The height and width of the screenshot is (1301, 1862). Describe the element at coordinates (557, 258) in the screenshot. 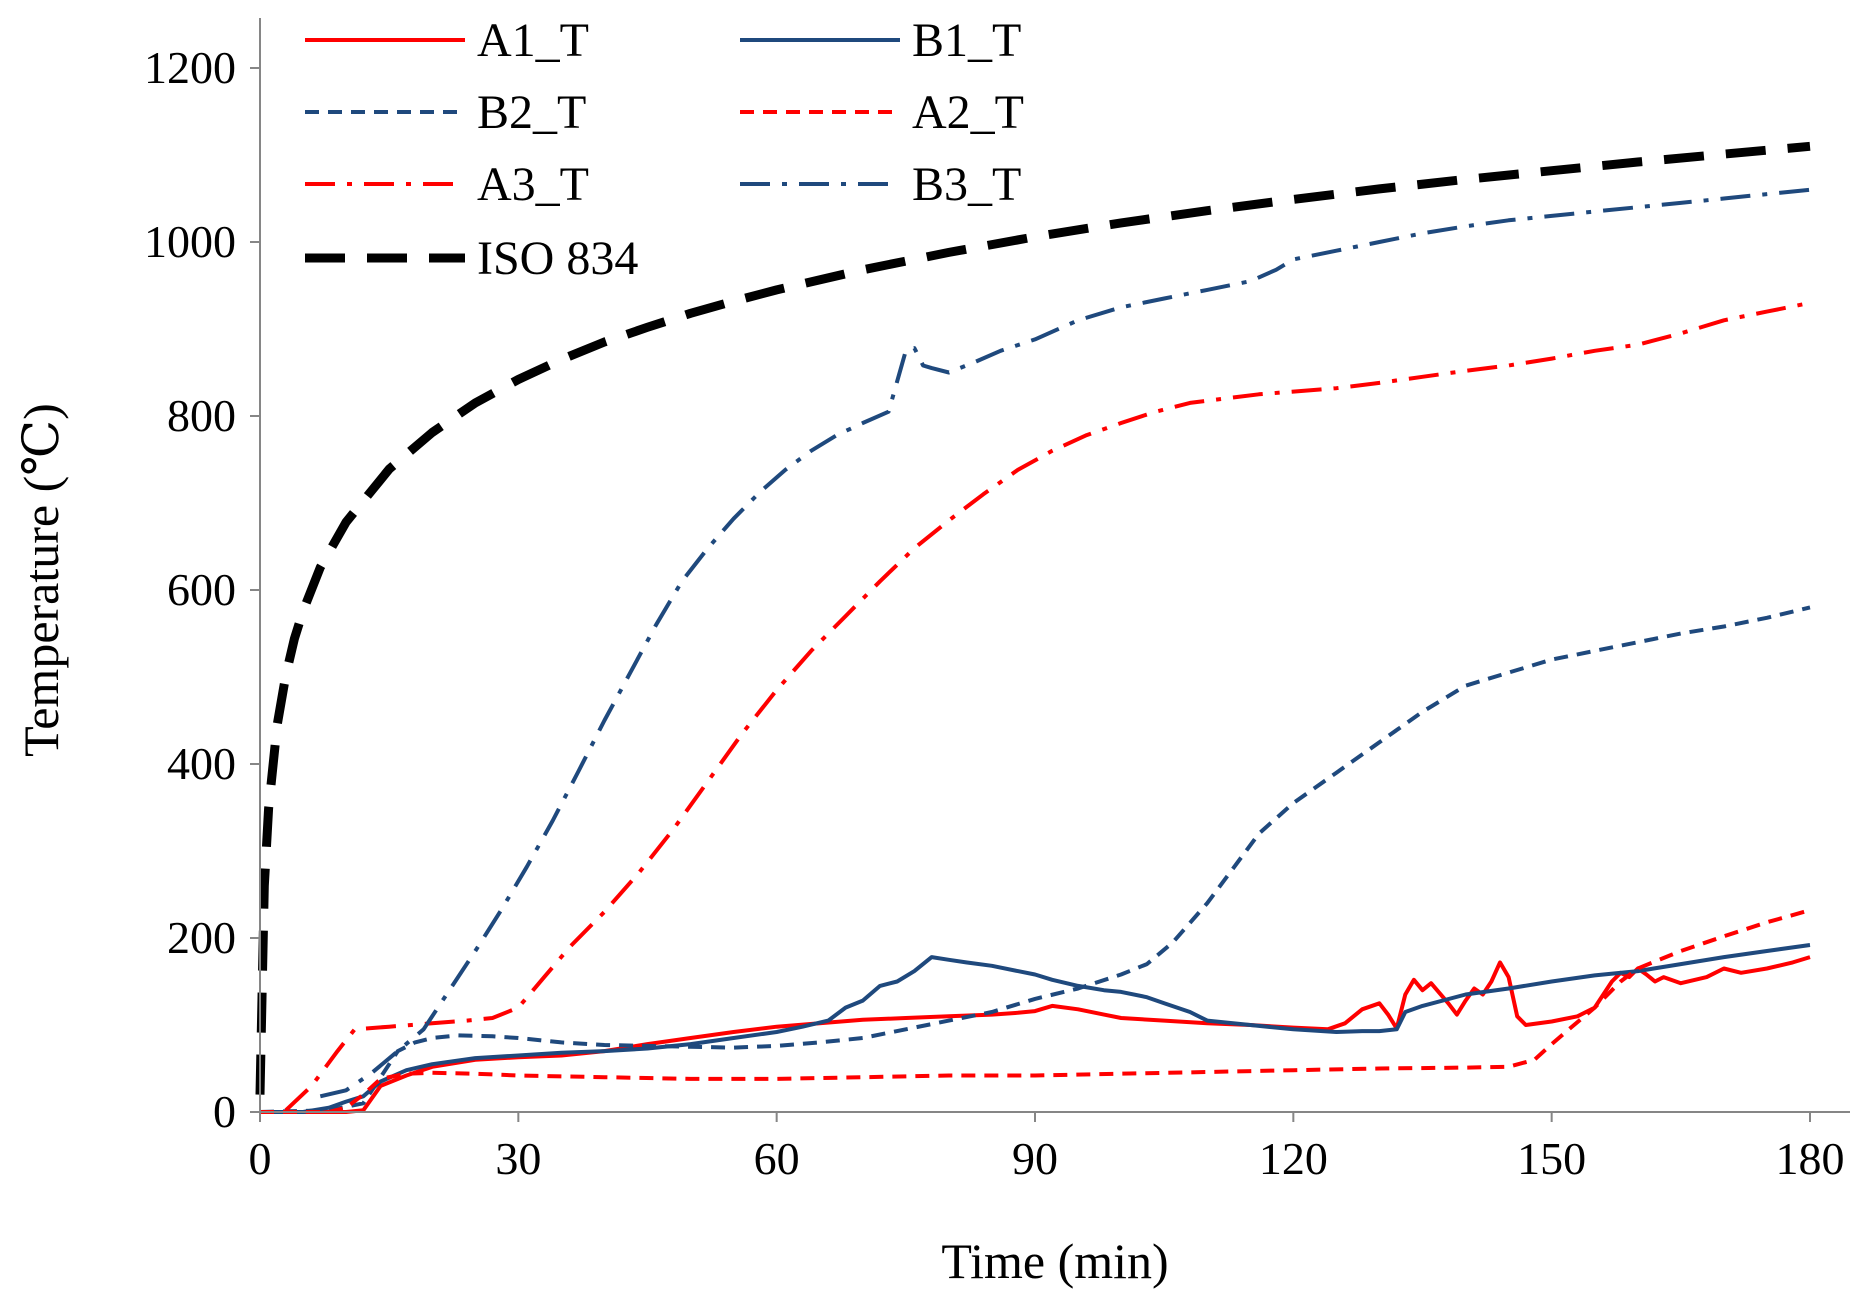

I see `legend-label-iso-834: ISO 834` at that location.